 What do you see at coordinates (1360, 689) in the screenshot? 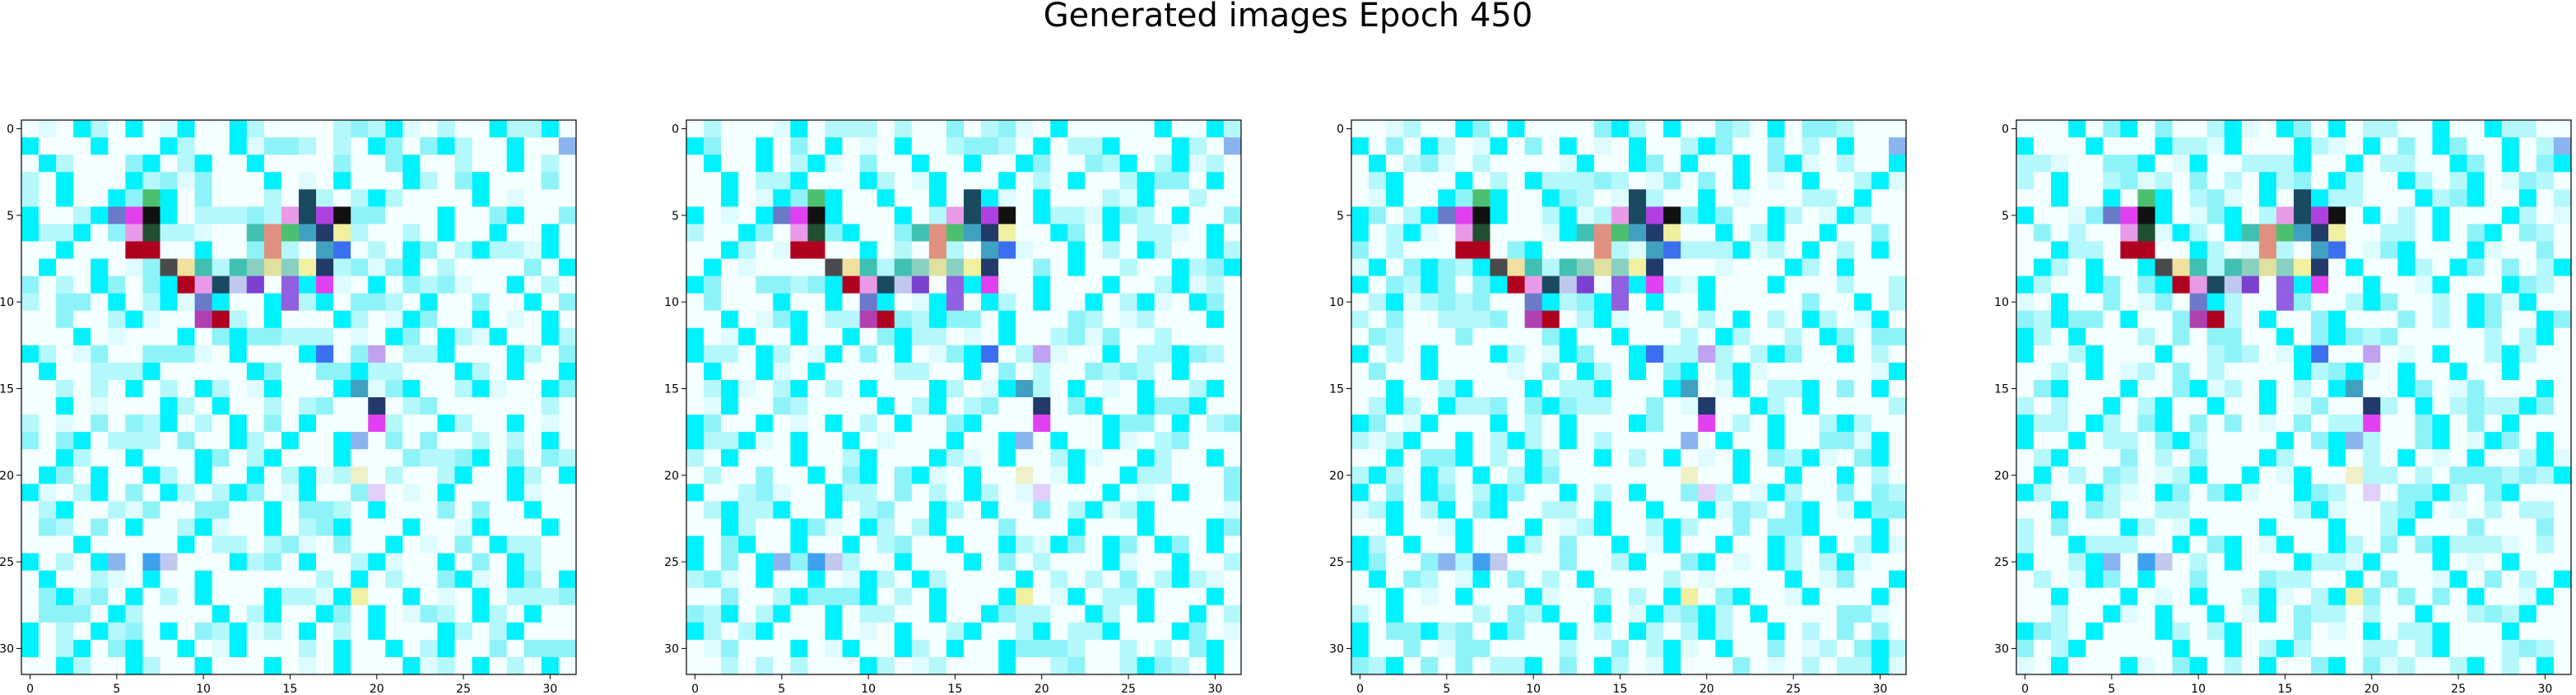
I see `x-tick-label: 0` at bounding box center [1360, 689].